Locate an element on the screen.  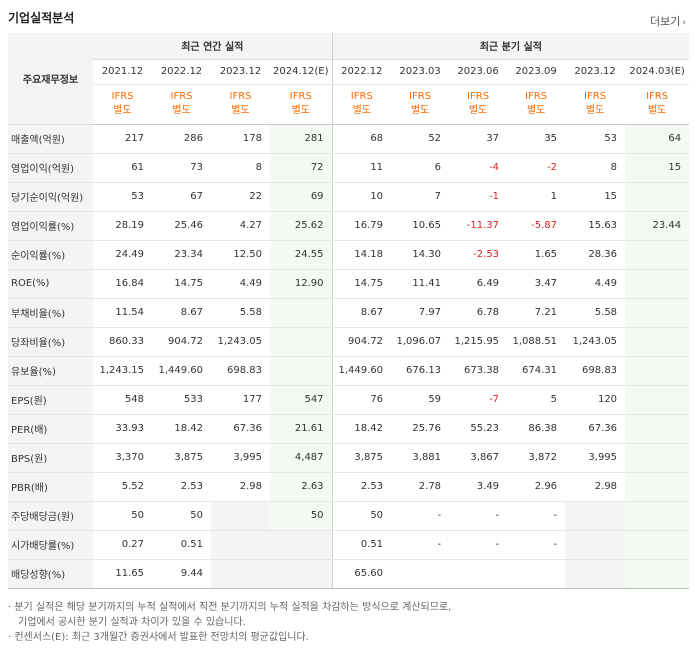
table-cell: 2.96 is located at coordinates (536, 487).